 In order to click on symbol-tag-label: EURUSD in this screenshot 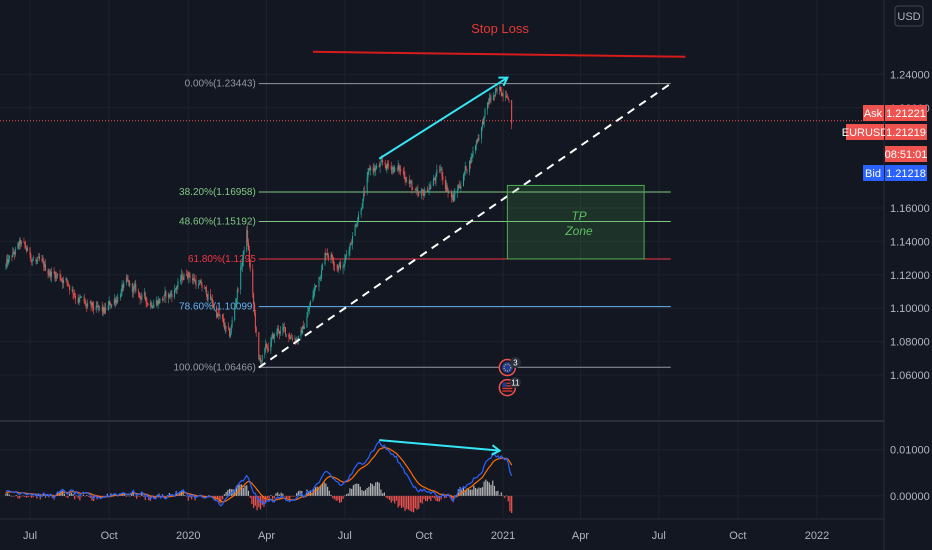, I will do `click(865, 133)`.